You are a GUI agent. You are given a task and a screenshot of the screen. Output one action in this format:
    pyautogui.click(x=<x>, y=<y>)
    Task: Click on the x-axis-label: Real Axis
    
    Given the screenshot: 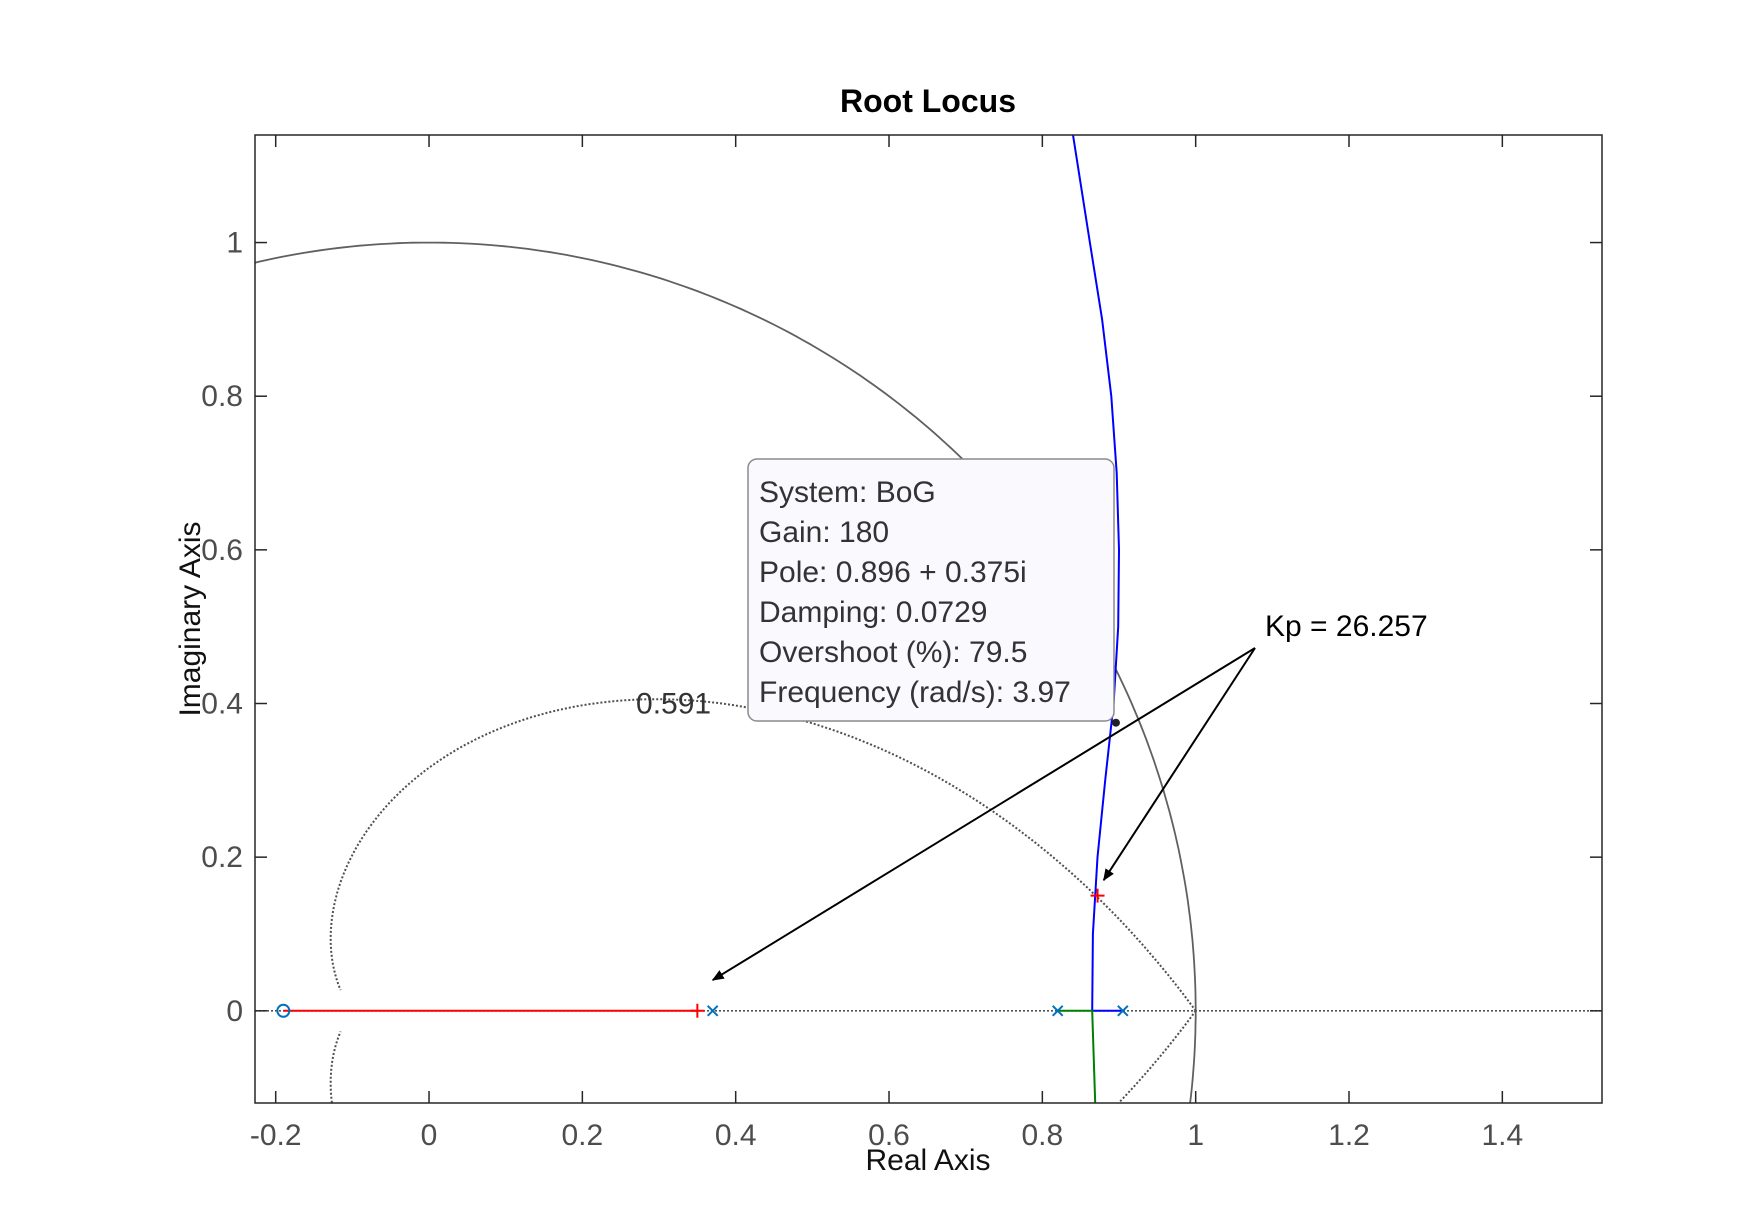 What is the action you would take?
    pyautogui.click(x=927, y=1160)
    